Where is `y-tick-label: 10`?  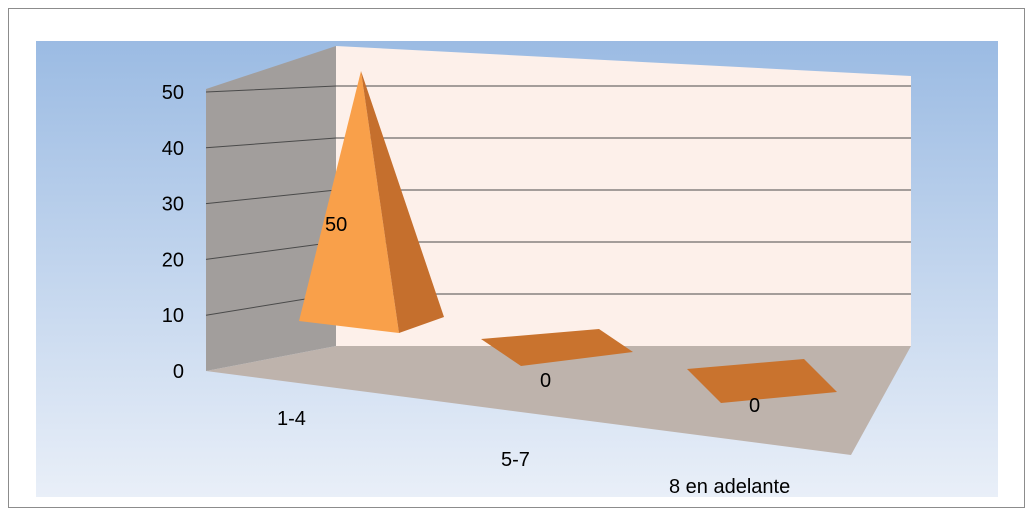
y-tick-label: 10 is located at coordinates (173, 316).